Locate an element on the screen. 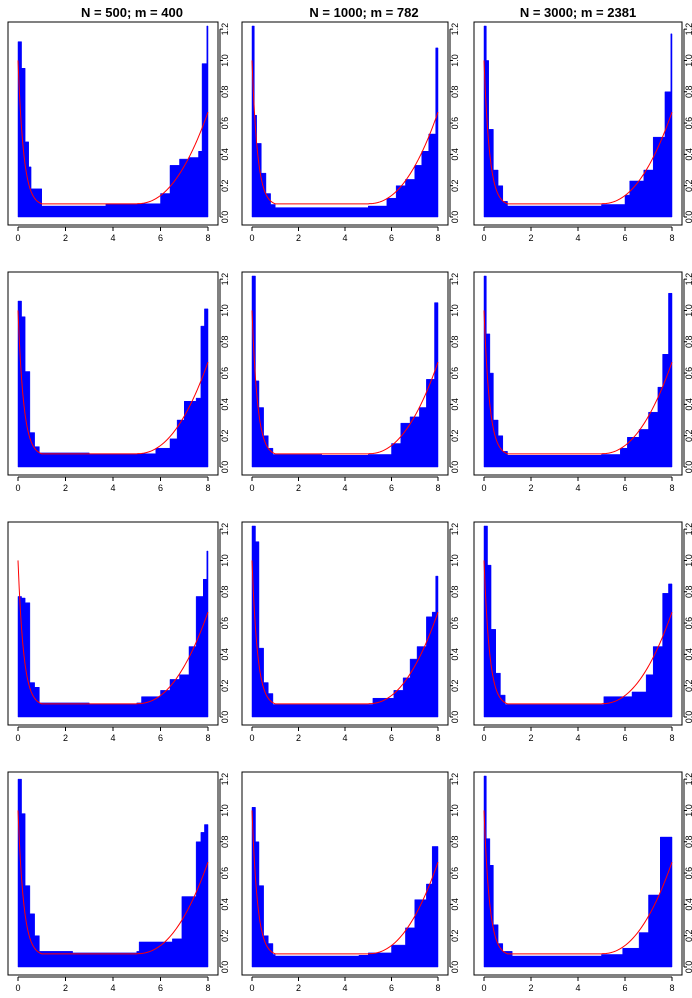 The width and height of the screenshot is (692, 998). panel-r2c3: 0 2 4 6 8 0.0 0.2 0.4 0.6 0.8 1.0 1.2 is located at coordinates (582, 382).